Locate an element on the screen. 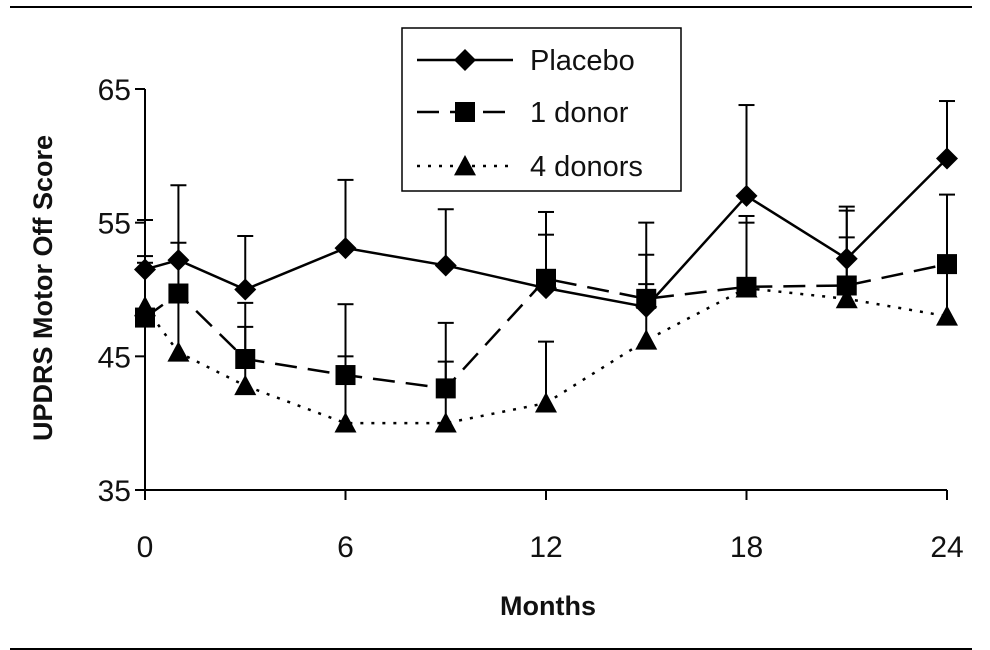 The image size is (990, 650). x-axis-title: Months is located at coordinates (548, 606).